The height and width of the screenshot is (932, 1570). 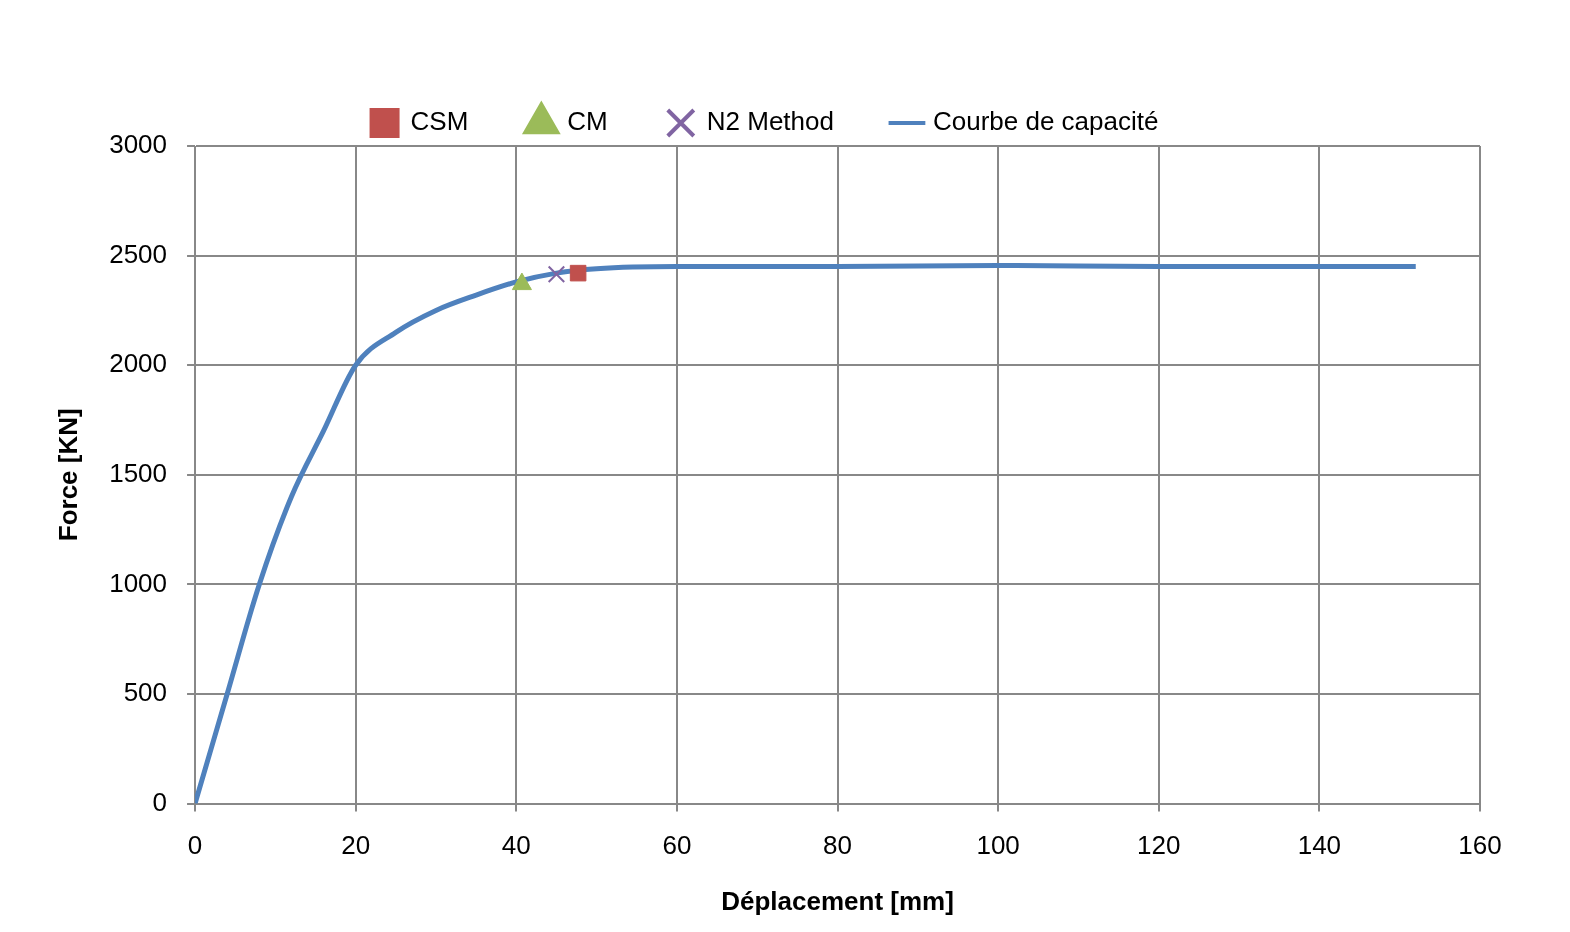 What do you see at coordinates (770, 121) in the screenshot?
I see `legend-label: N2 Method` at bounding box center [770, 121].